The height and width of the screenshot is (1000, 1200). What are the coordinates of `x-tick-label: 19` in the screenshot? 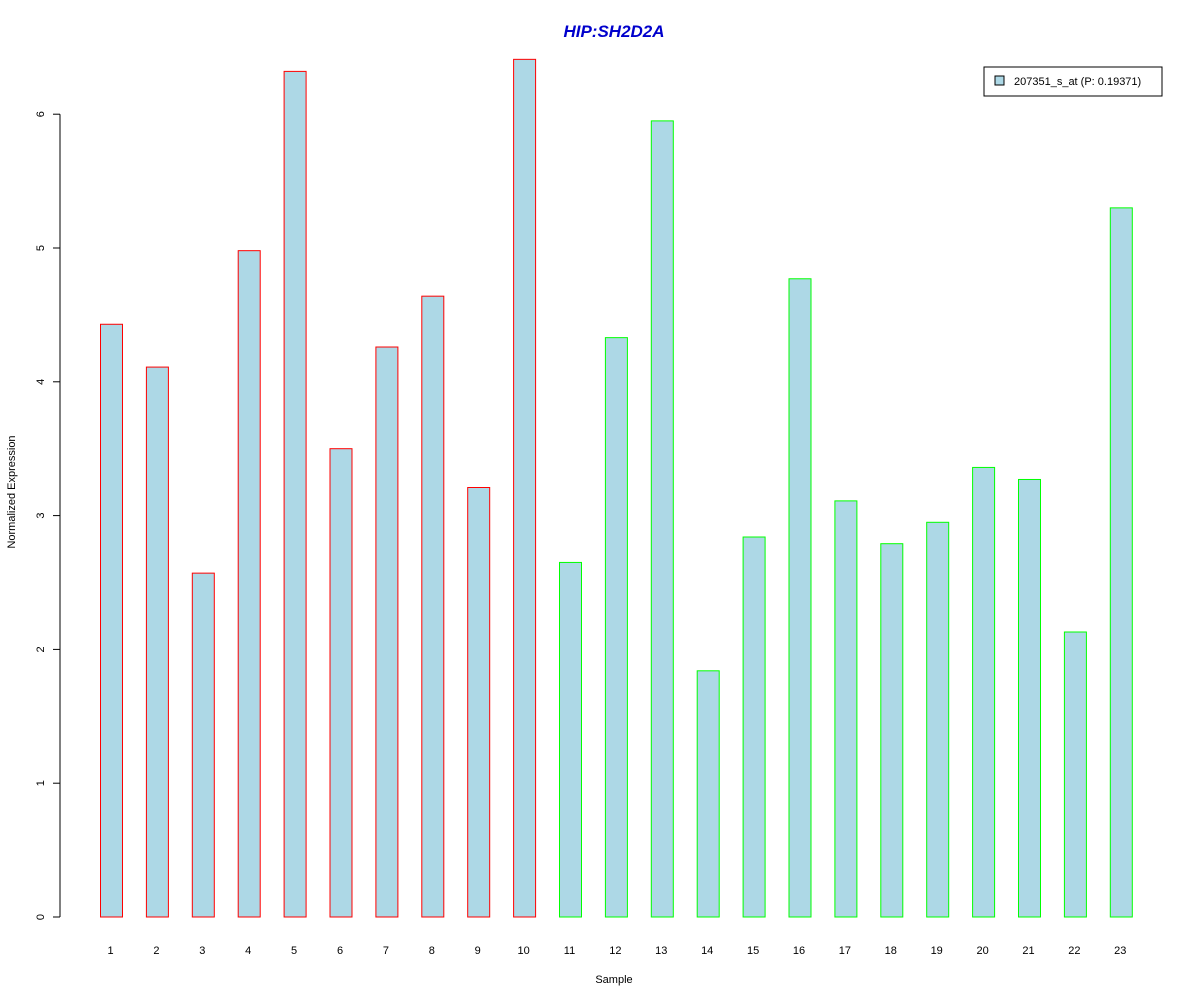 It's located at (937, 951).